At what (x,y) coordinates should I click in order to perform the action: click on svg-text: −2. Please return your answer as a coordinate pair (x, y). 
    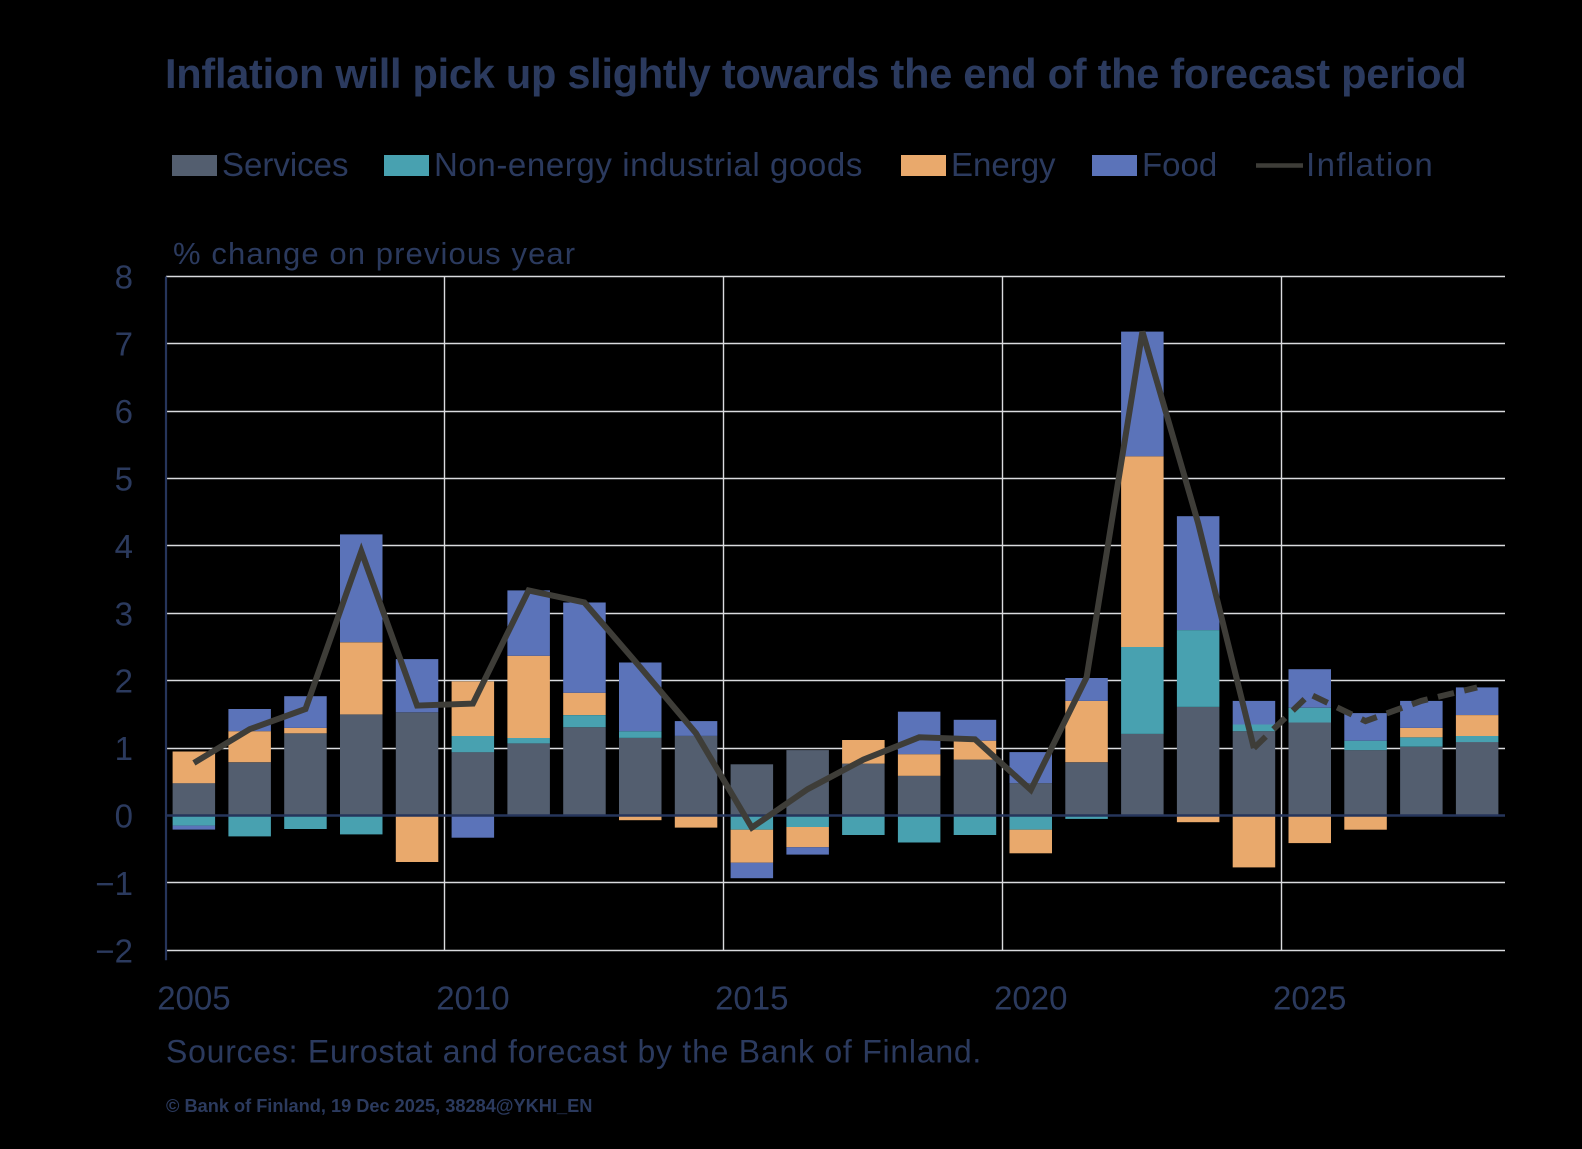
    Looking at the image, I should click on (114, 950).